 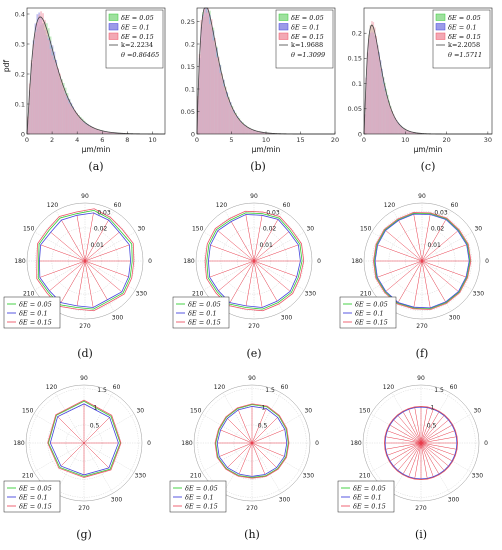 I want to click on legend-box, so click(x=368, y=312).